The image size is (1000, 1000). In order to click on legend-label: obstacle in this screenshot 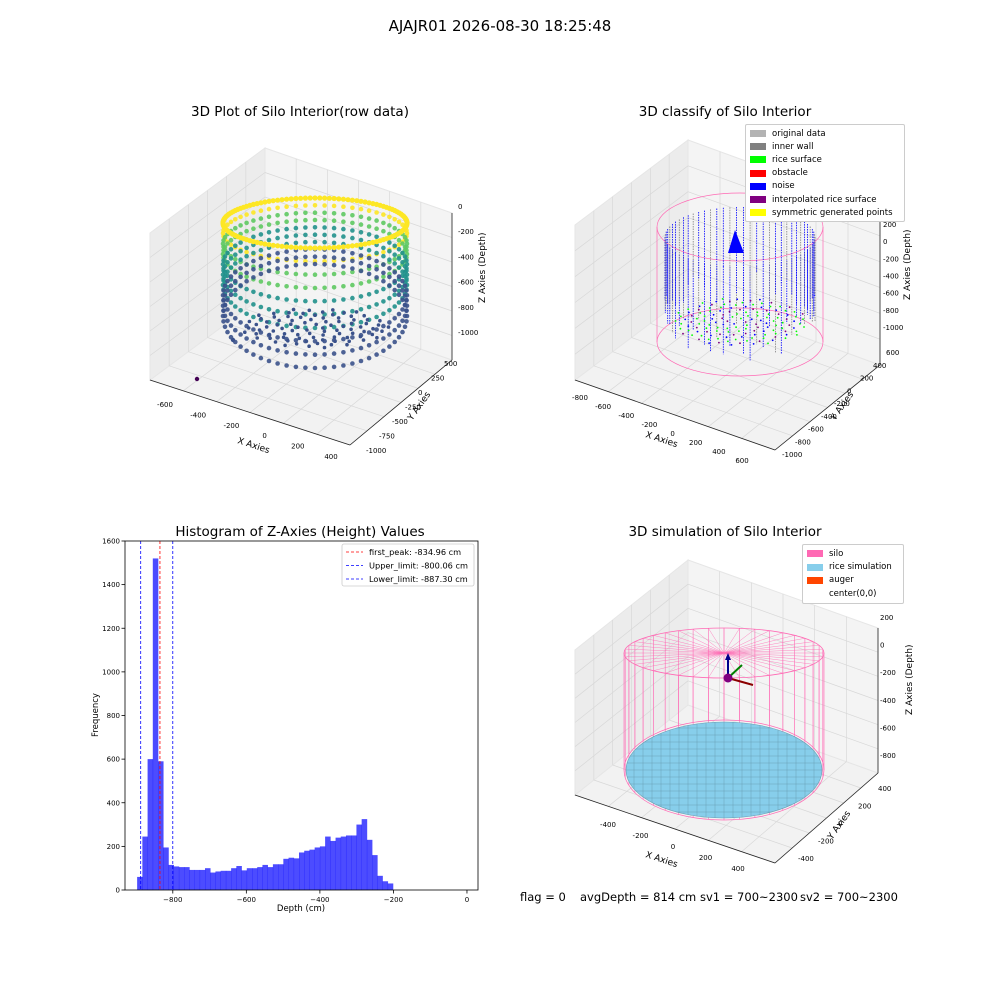, I will do `click(790, 173)`.